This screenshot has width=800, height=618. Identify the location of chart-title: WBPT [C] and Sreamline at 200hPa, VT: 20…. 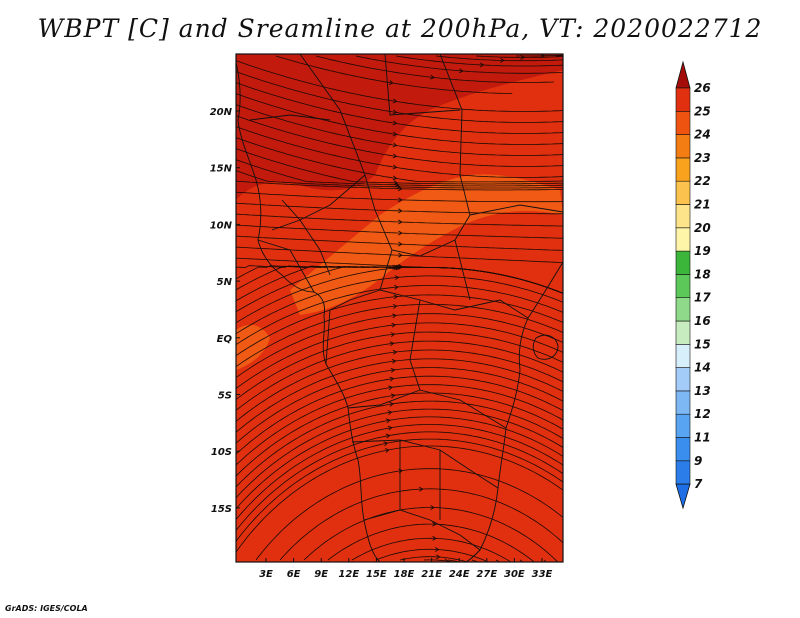
(400, 28).